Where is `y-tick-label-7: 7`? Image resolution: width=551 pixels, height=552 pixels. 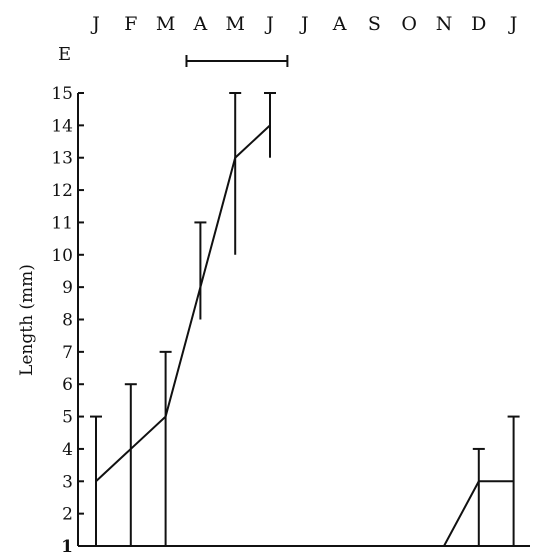 y-tick-label-7: 7 is located at coordinates (67, 353).